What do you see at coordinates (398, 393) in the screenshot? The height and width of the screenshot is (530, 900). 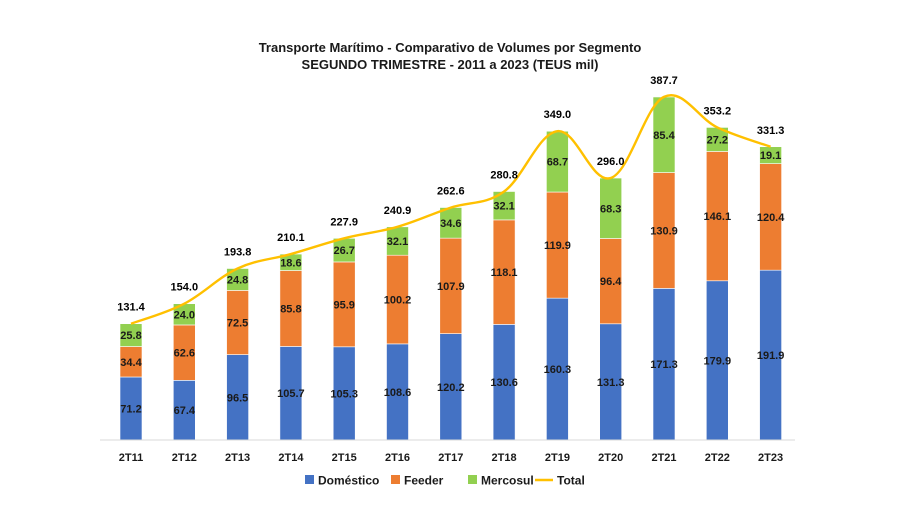 I see `data-label-doméstico-2T16: 108.6` at bounding box center [398, 393].